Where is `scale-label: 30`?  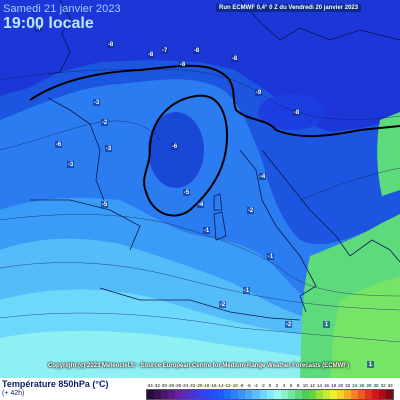 scale-label: 30 is located at coordinates (376, 385).